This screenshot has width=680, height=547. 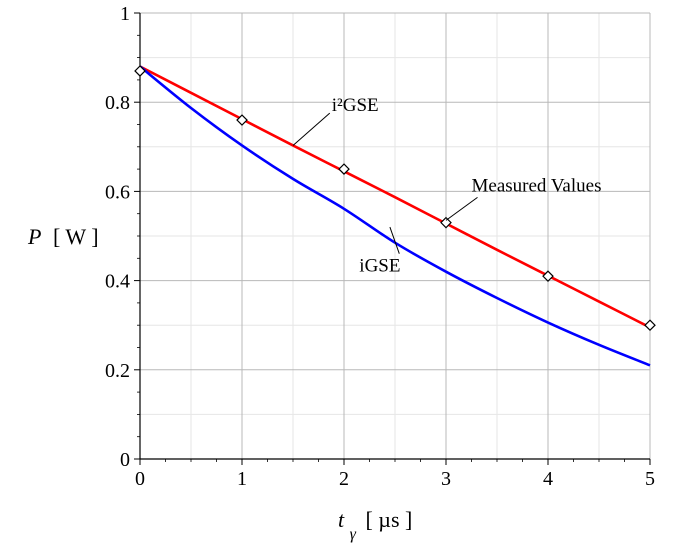 What do you see at coordinates (34, 236) in the screenshot?
I see `y-axis-var: P` at bounding box center [34, 236].